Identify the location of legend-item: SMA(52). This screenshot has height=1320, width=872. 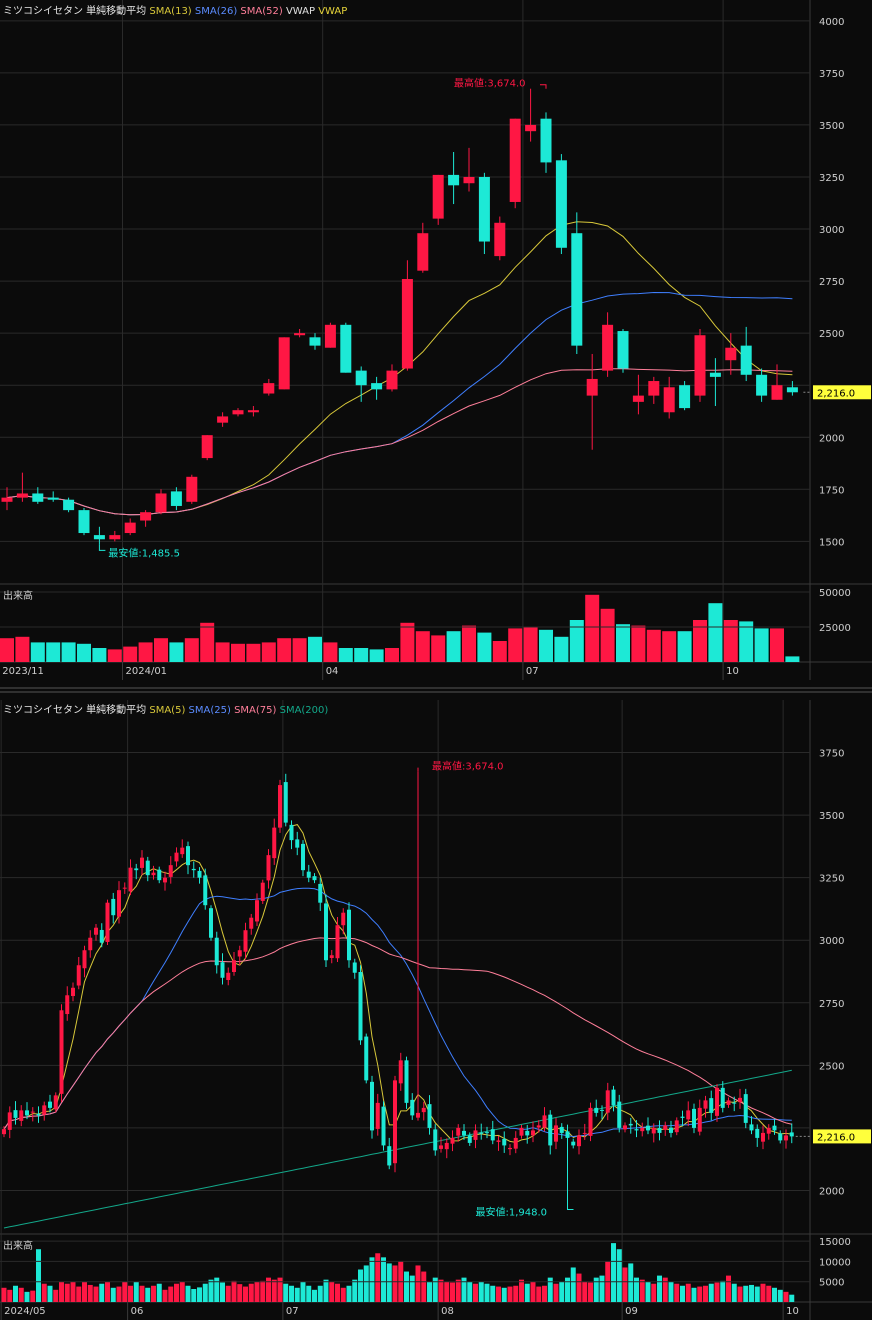
(263, 11).